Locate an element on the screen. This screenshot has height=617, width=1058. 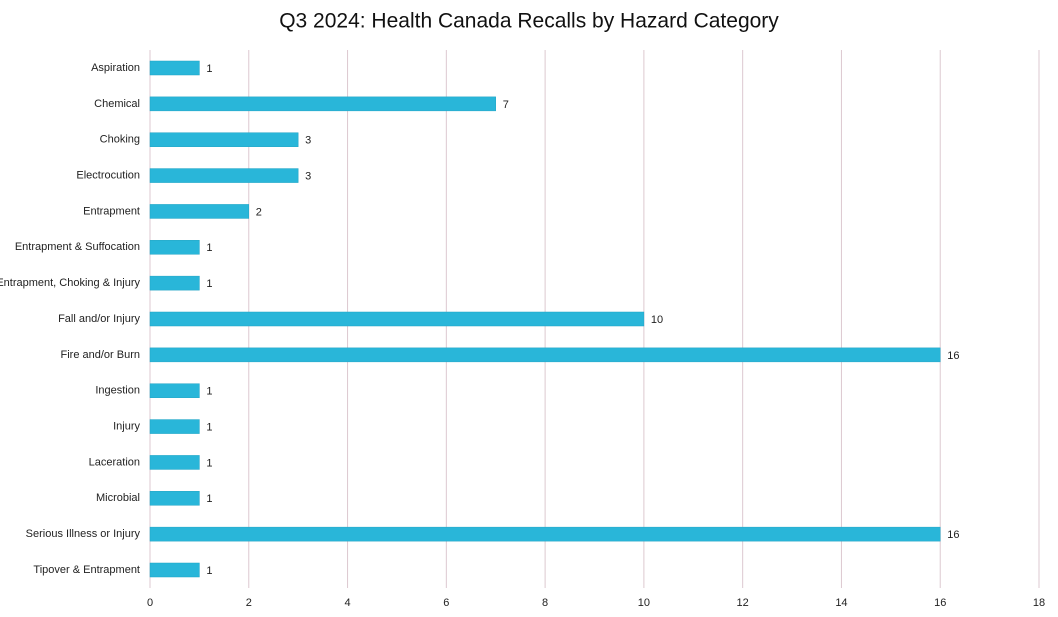
y-tick-label: Ingestion is located at coordinates (117, 391).